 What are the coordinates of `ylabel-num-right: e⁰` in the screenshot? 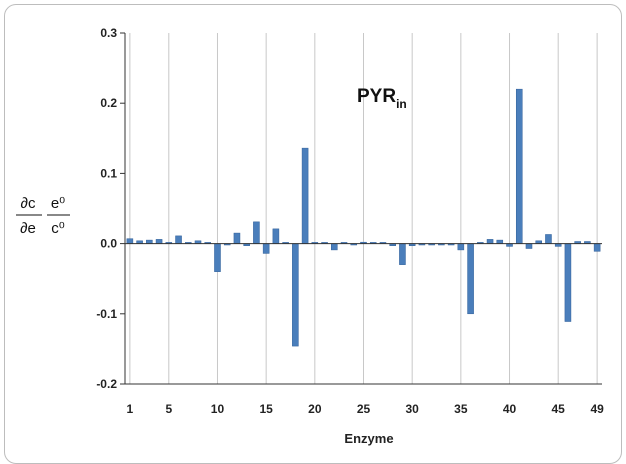 It's located at (58, 203).